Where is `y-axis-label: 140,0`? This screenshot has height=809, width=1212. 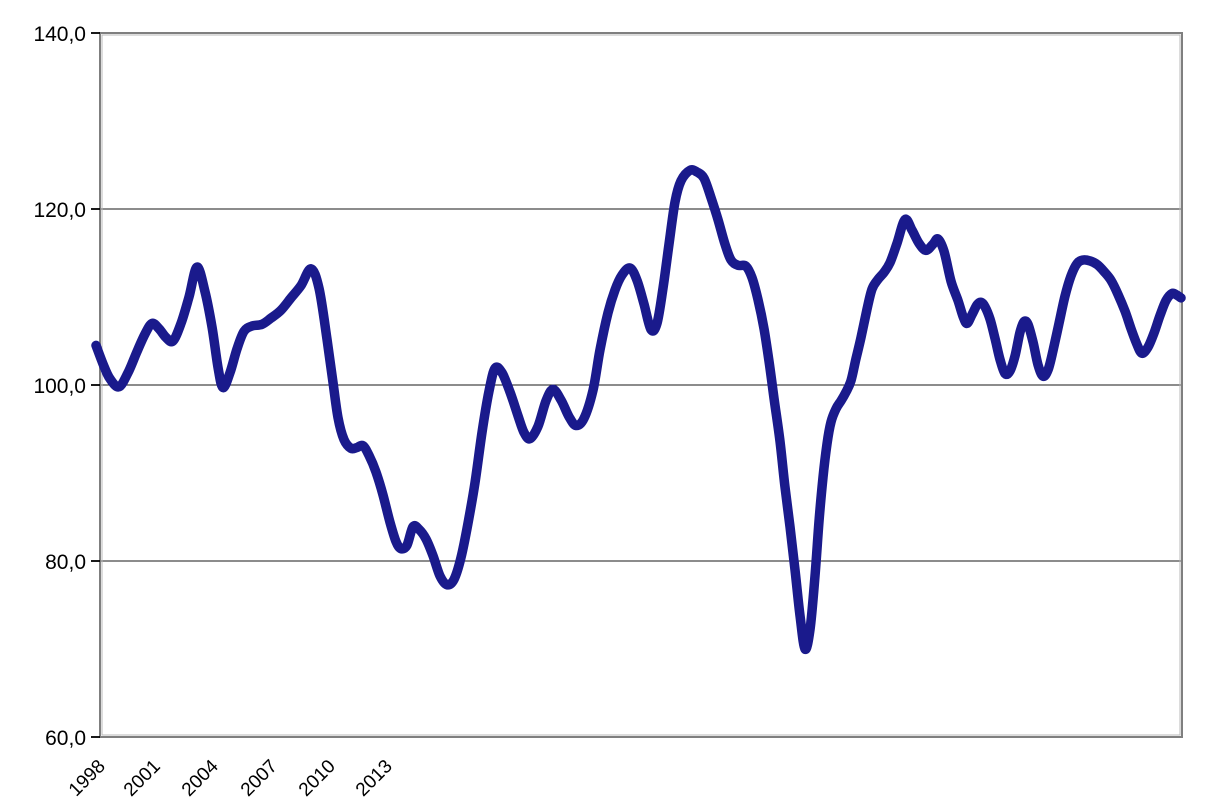 y-axis-label: 140,0 is located at coordinates (59, 34).